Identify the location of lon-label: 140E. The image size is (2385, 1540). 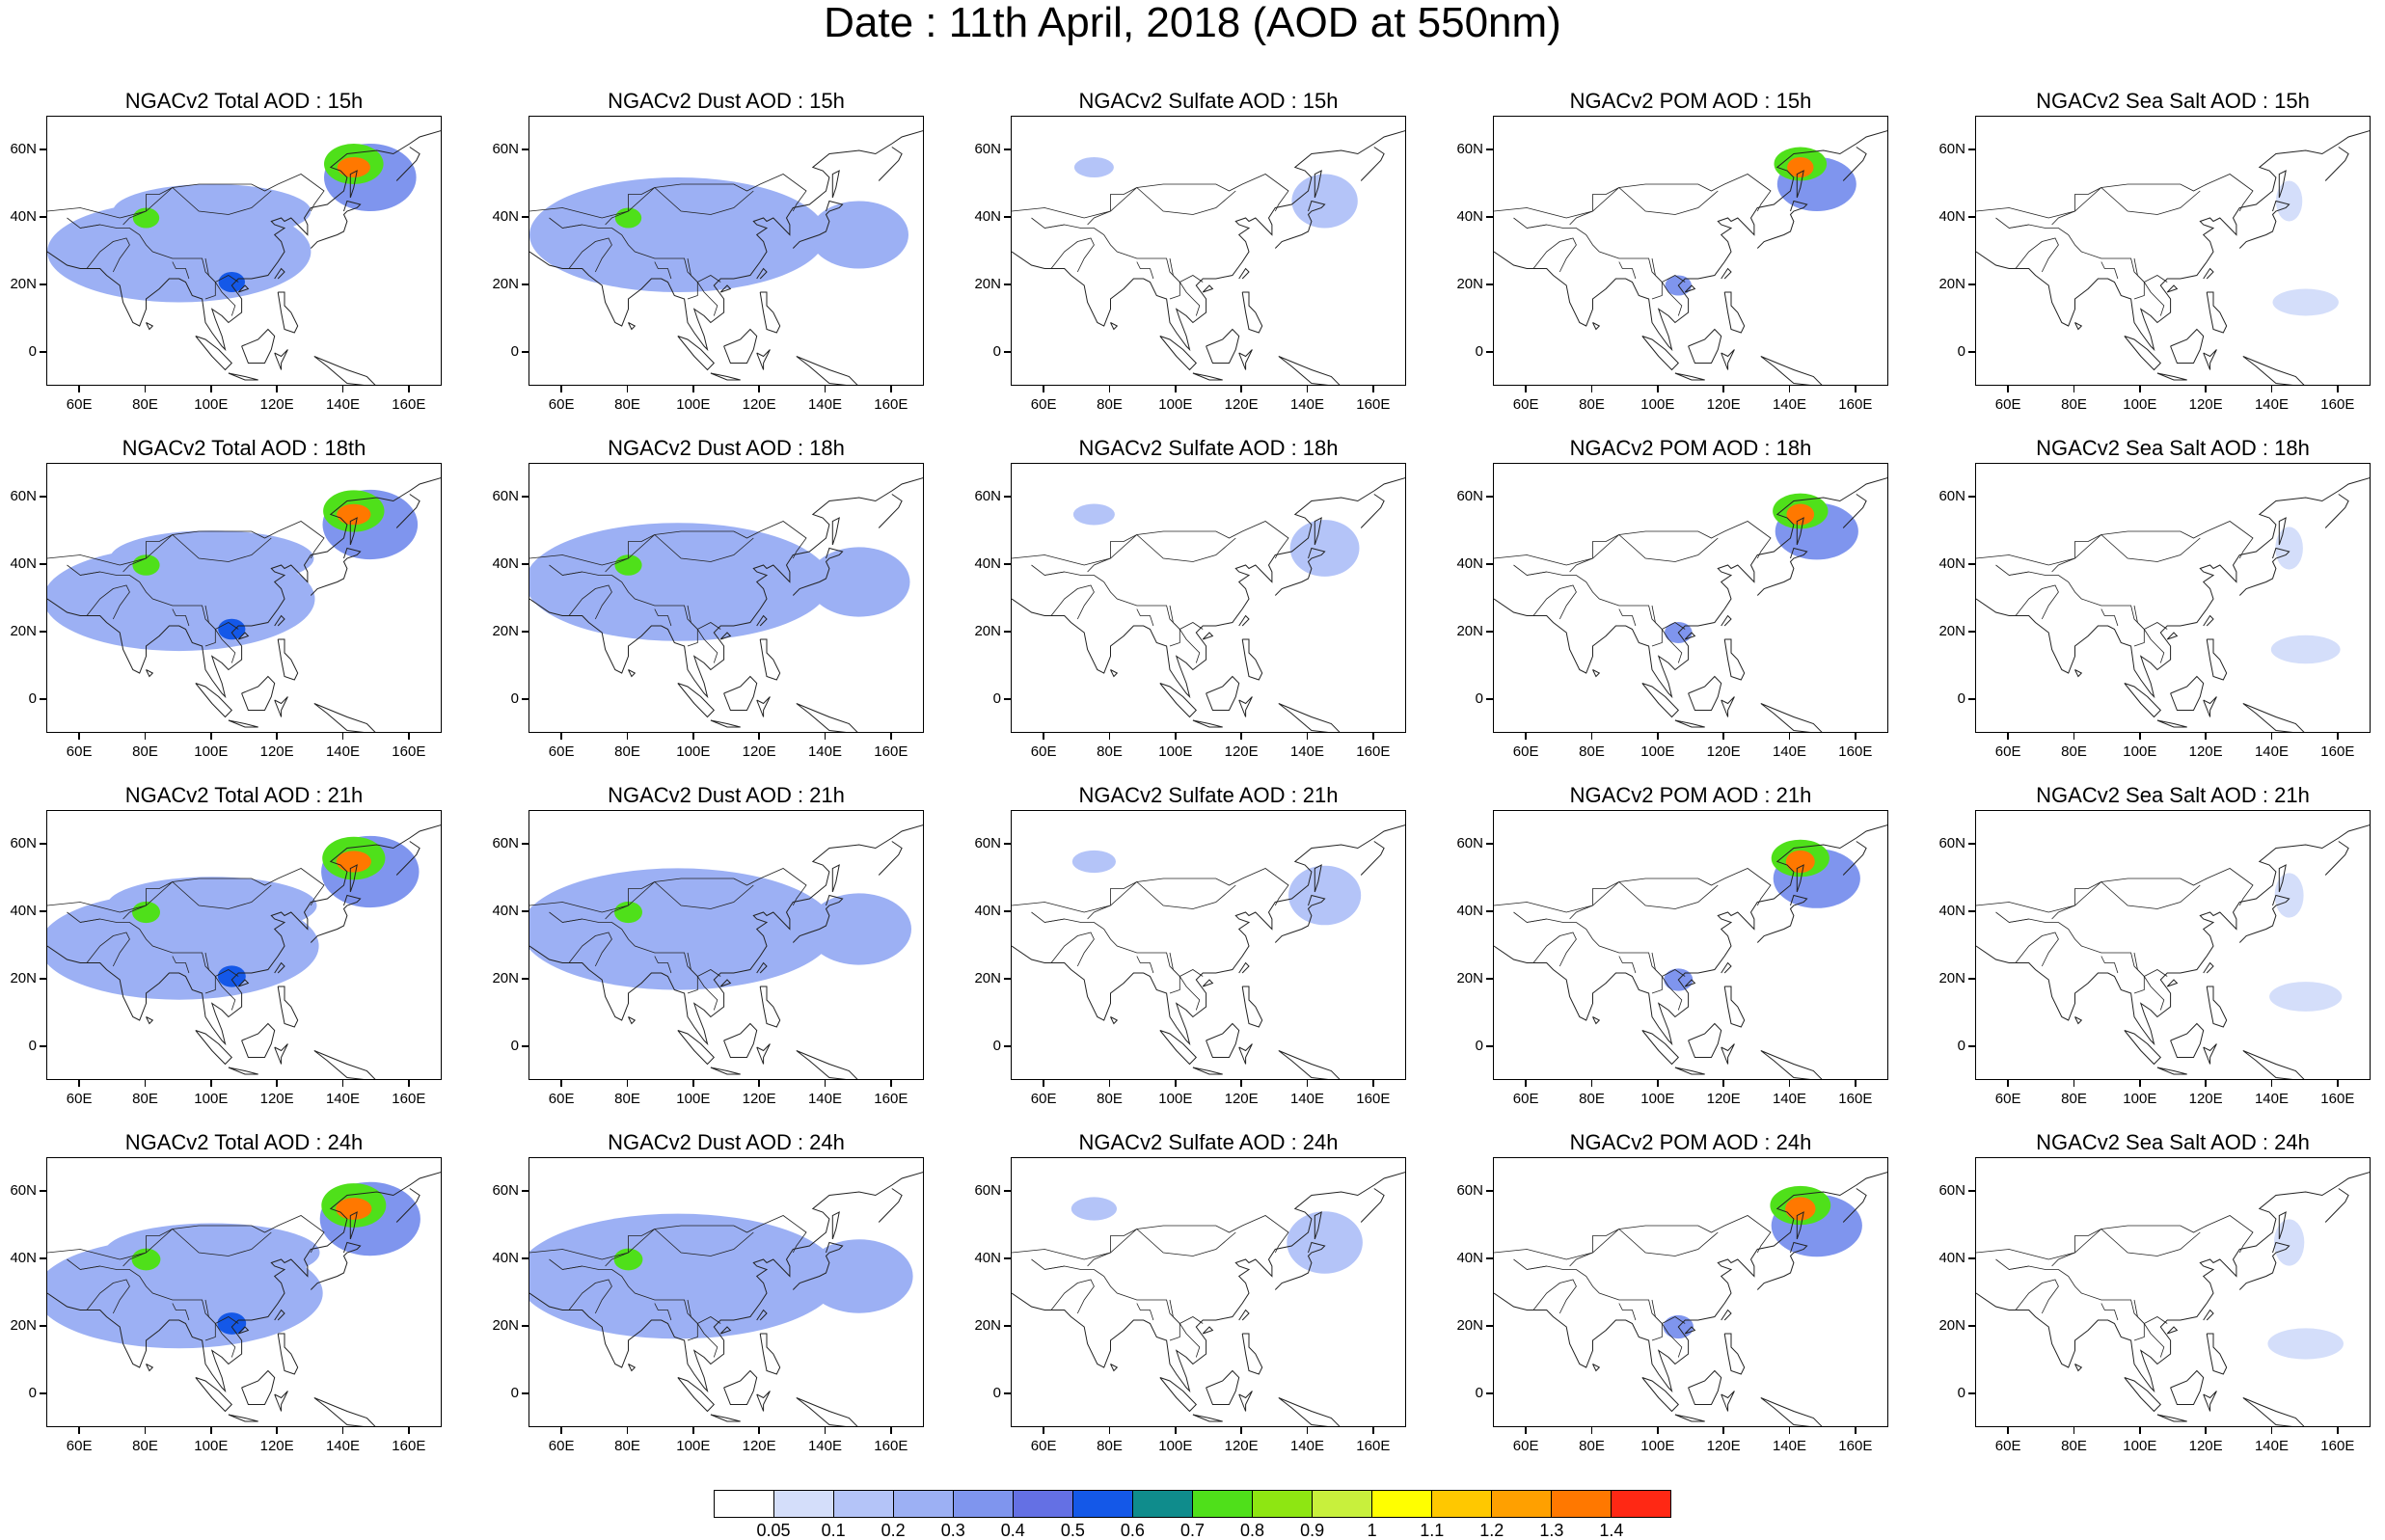
(343, 1446).